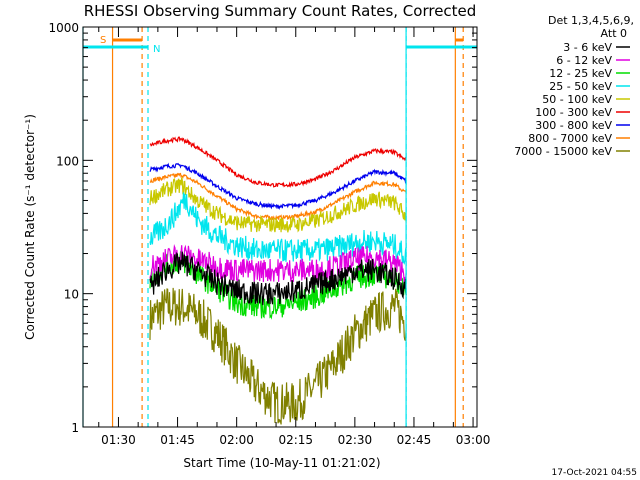 This screenshot has width=640, height=480. Describe the element at coordinates (614, 33) in the screenshot. I see `legend-subheader: Att 0` at that location.